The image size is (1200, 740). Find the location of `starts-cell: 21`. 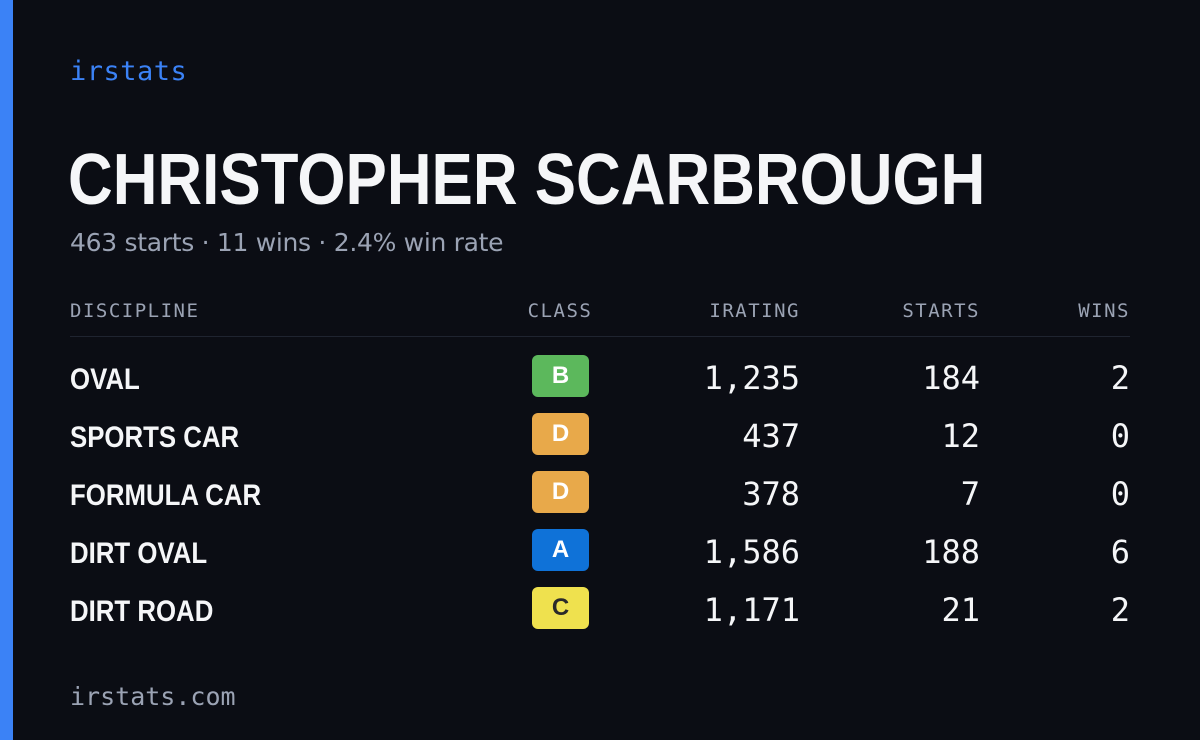

starts-cell: 21 is located at coordinates (960, 610).